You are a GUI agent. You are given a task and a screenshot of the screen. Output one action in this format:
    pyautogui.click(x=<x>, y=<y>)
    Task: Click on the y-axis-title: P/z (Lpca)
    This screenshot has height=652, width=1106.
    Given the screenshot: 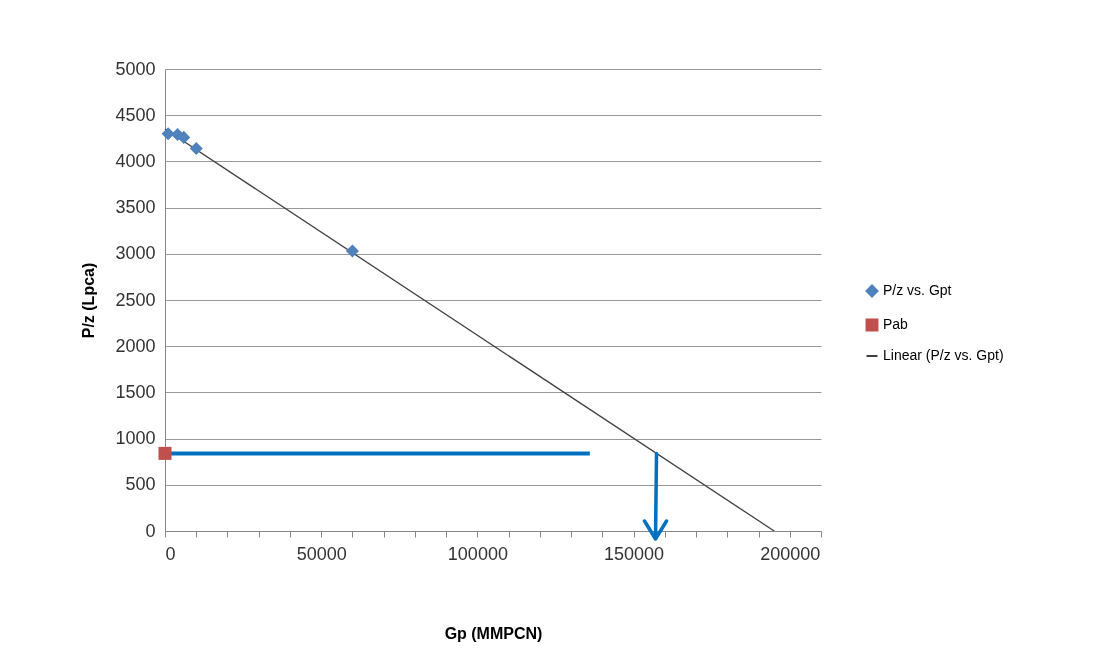 What is the action you would take?
    pyautogui.click(x=89, y=300)
    